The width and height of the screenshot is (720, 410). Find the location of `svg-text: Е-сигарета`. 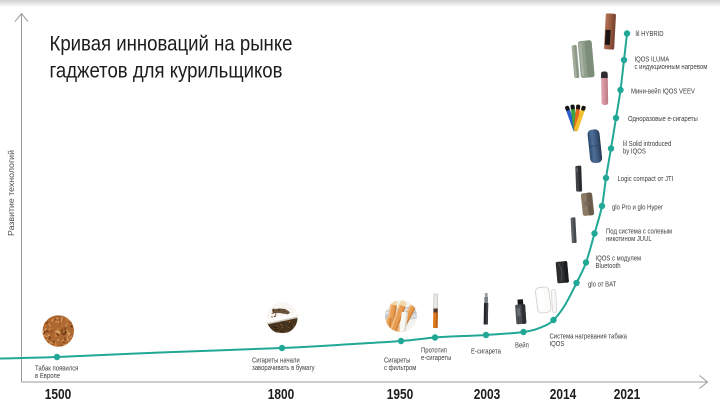

svg-text: Е-сигарета is located at coordinates (486, 352).